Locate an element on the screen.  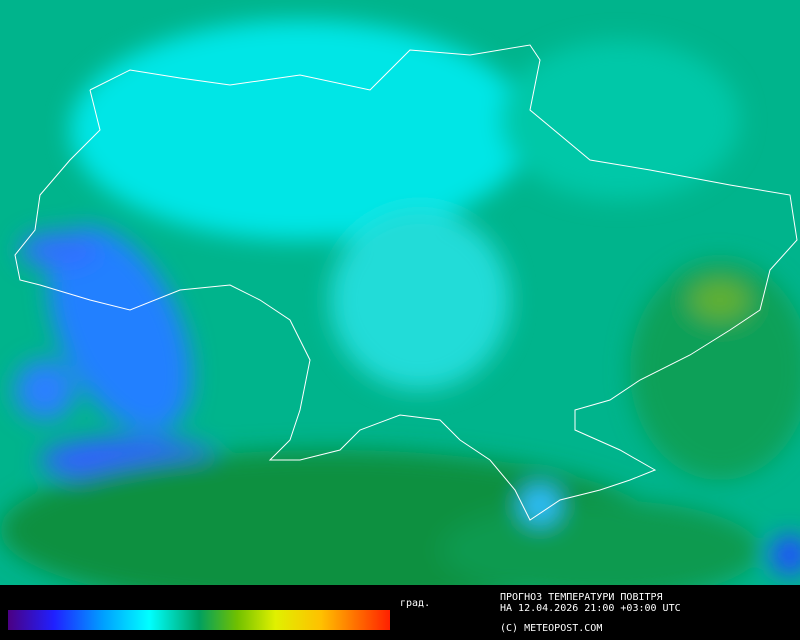
caption-line: НА 12.04.2026 21:00 +03:00 UTC is located at coordinates (590, 608).